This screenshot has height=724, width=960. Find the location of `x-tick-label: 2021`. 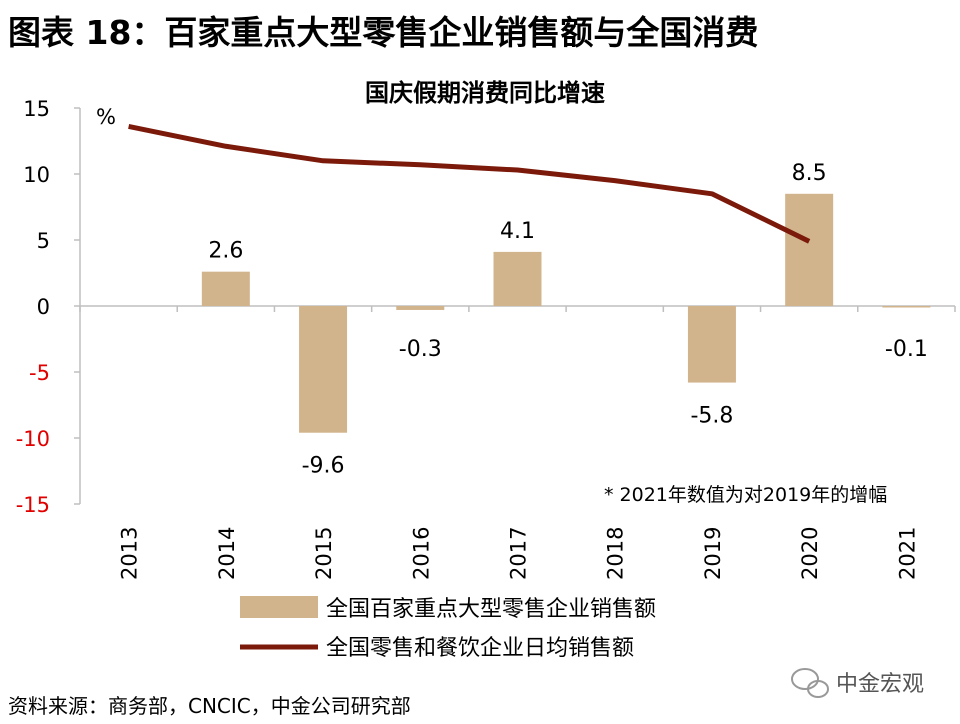

x-tick-label: 2021 is located at coordinates (907, 553).